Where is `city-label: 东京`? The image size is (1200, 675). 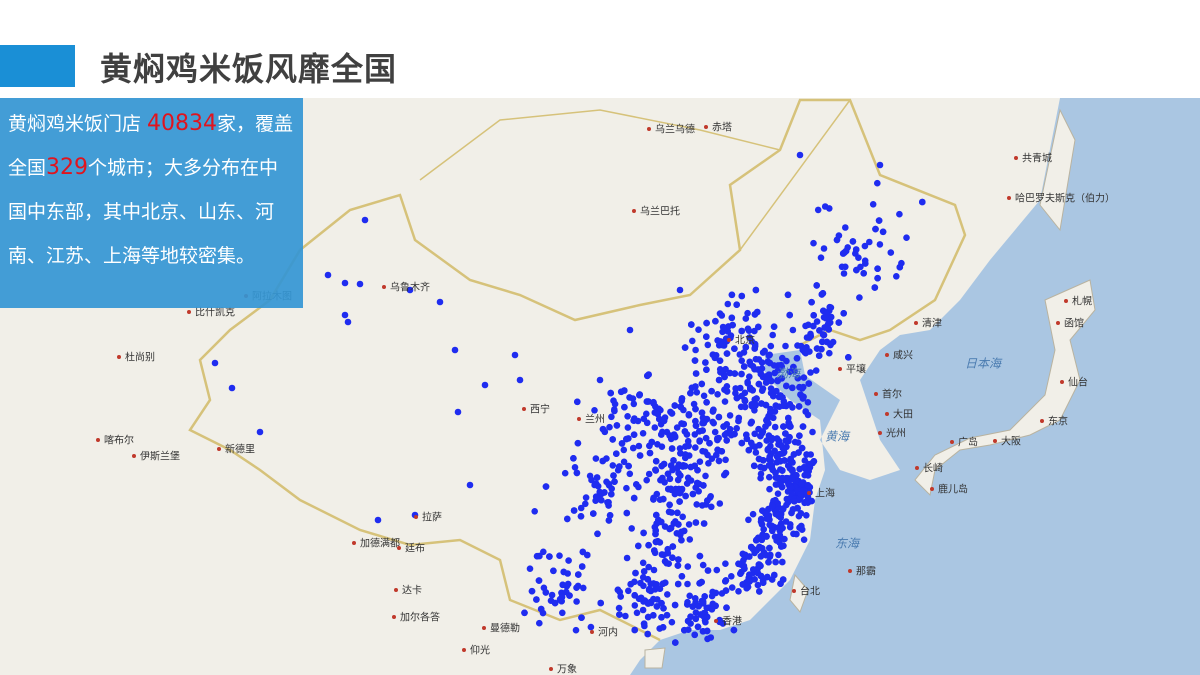
city-label: 东京 is located at coordinates (1058, 421).